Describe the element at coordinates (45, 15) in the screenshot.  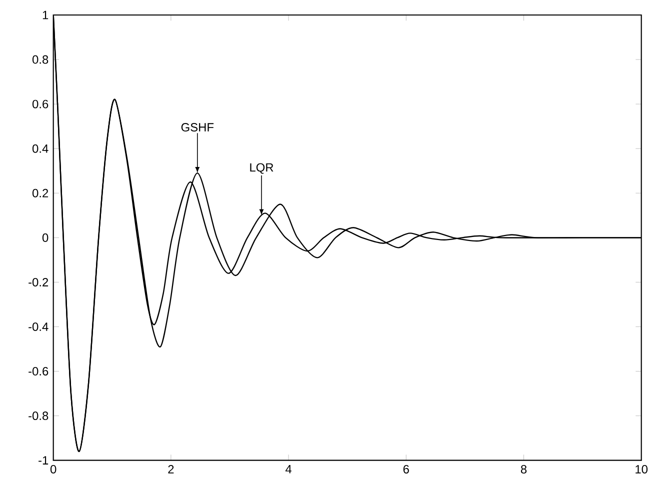
I see `y-tick-label: 1` at that location.